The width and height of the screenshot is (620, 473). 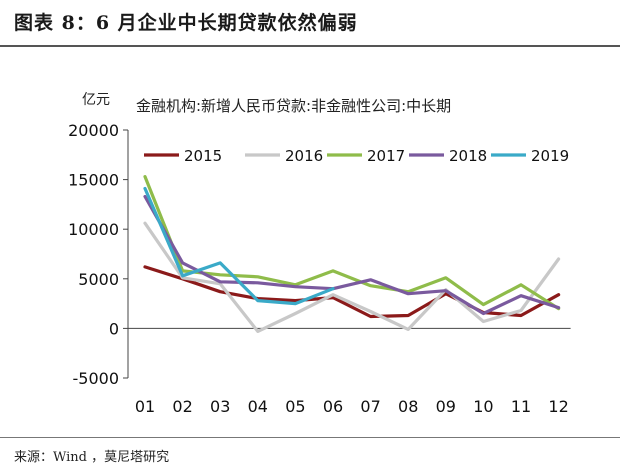 I want to click on x-tick-label: 11, so click(x=521, y=406).